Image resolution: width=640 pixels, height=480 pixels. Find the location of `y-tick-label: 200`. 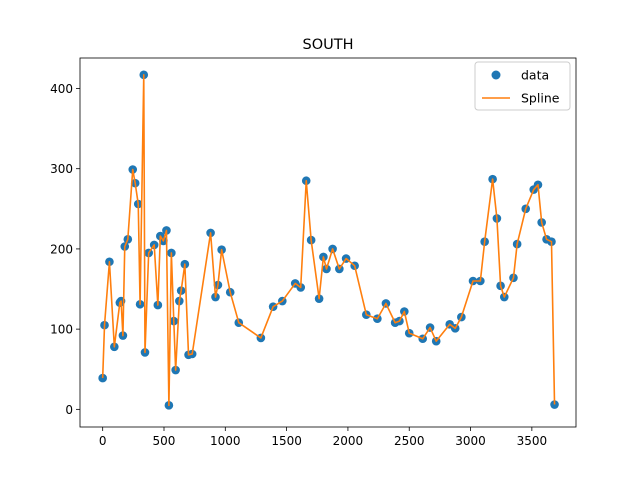

y-tick-label: 200 is located at coordinates (61, 249).